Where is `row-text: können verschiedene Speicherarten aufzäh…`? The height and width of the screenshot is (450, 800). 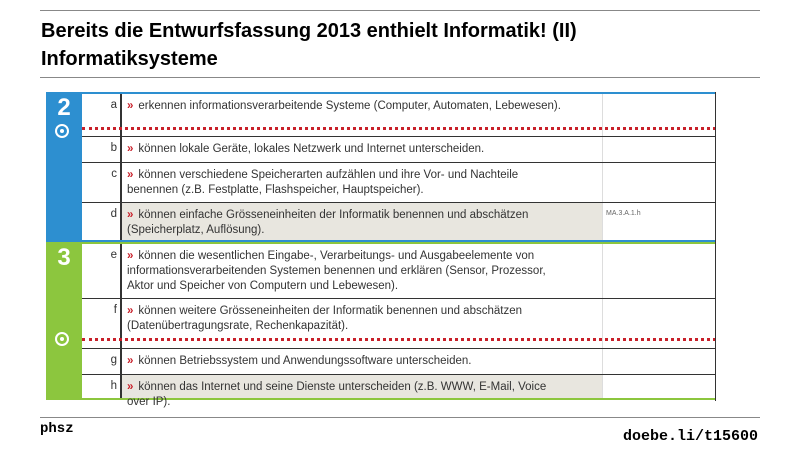
row-text: können verschiedene Speicherarten aufzäh… is located at coordinates (323, 182).